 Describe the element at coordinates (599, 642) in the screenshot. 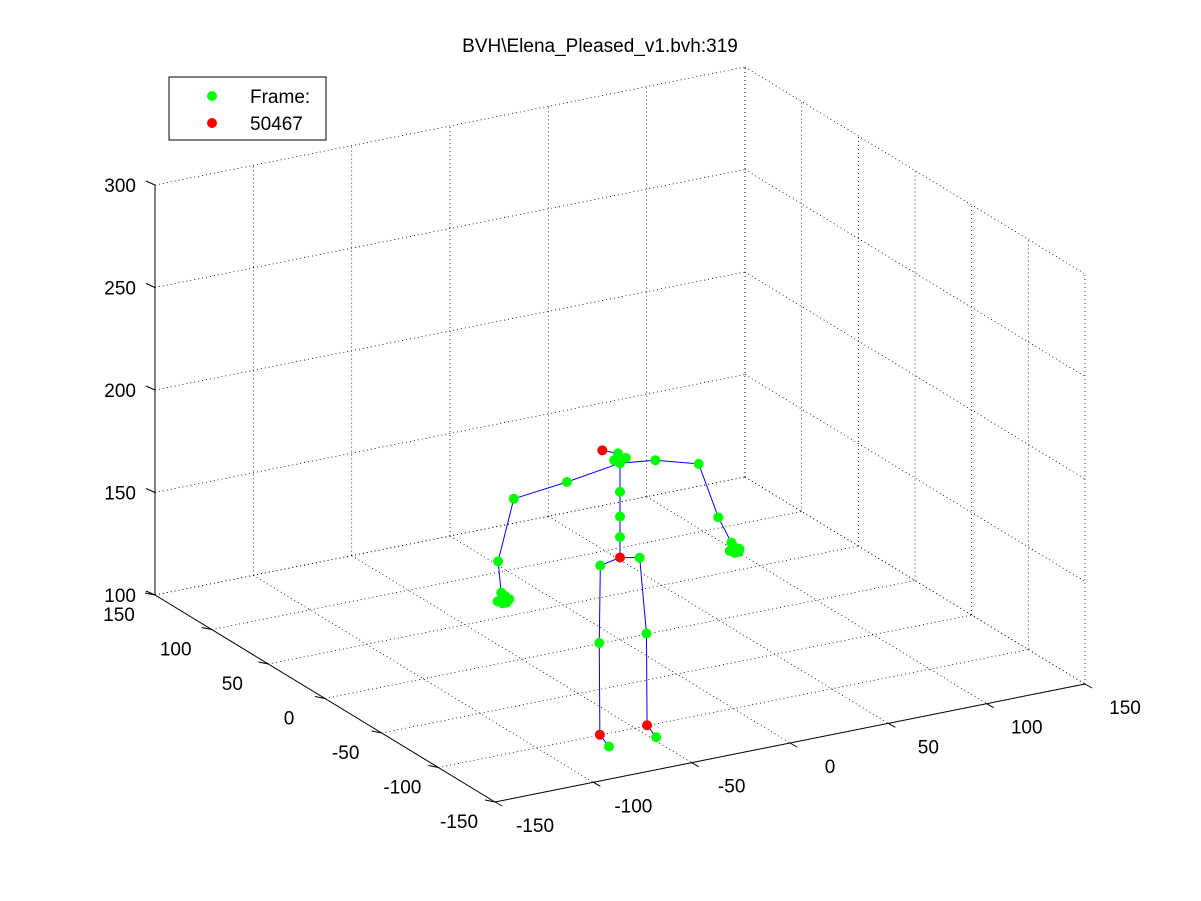

I see `joint-l_leg` at that location.